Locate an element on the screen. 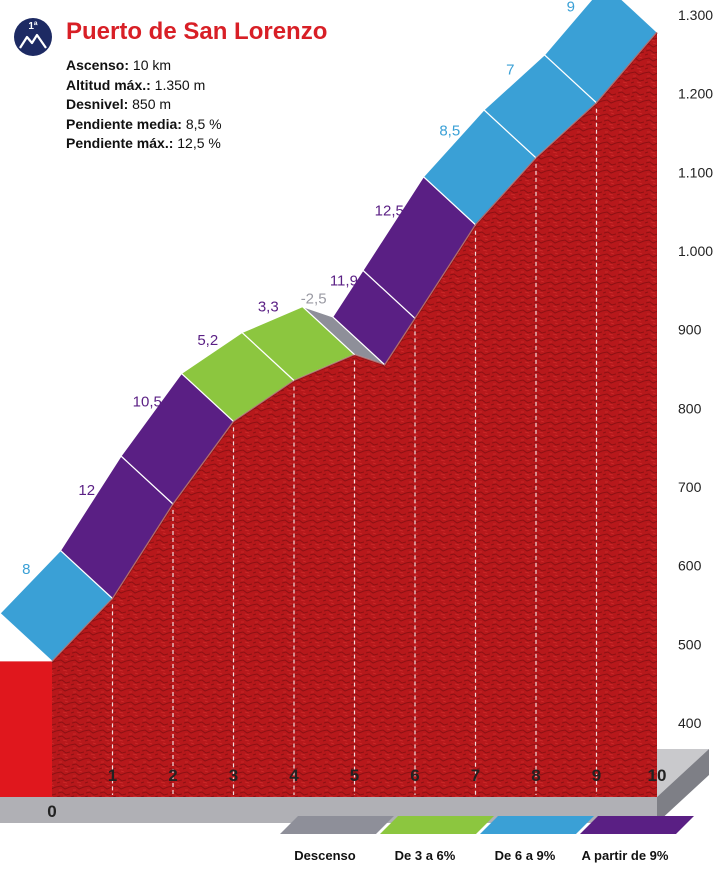 This screenshot has width=720, height=870. km-tick-label: 6 is located at coordinates (414, 775).